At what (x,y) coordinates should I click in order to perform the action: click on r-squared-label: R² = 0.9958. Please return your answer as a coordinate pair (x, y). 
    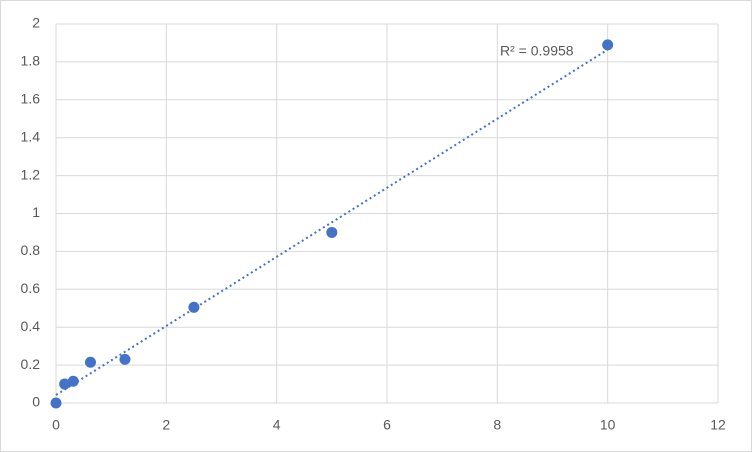
    Looking at the image, I should click on (537, 51).